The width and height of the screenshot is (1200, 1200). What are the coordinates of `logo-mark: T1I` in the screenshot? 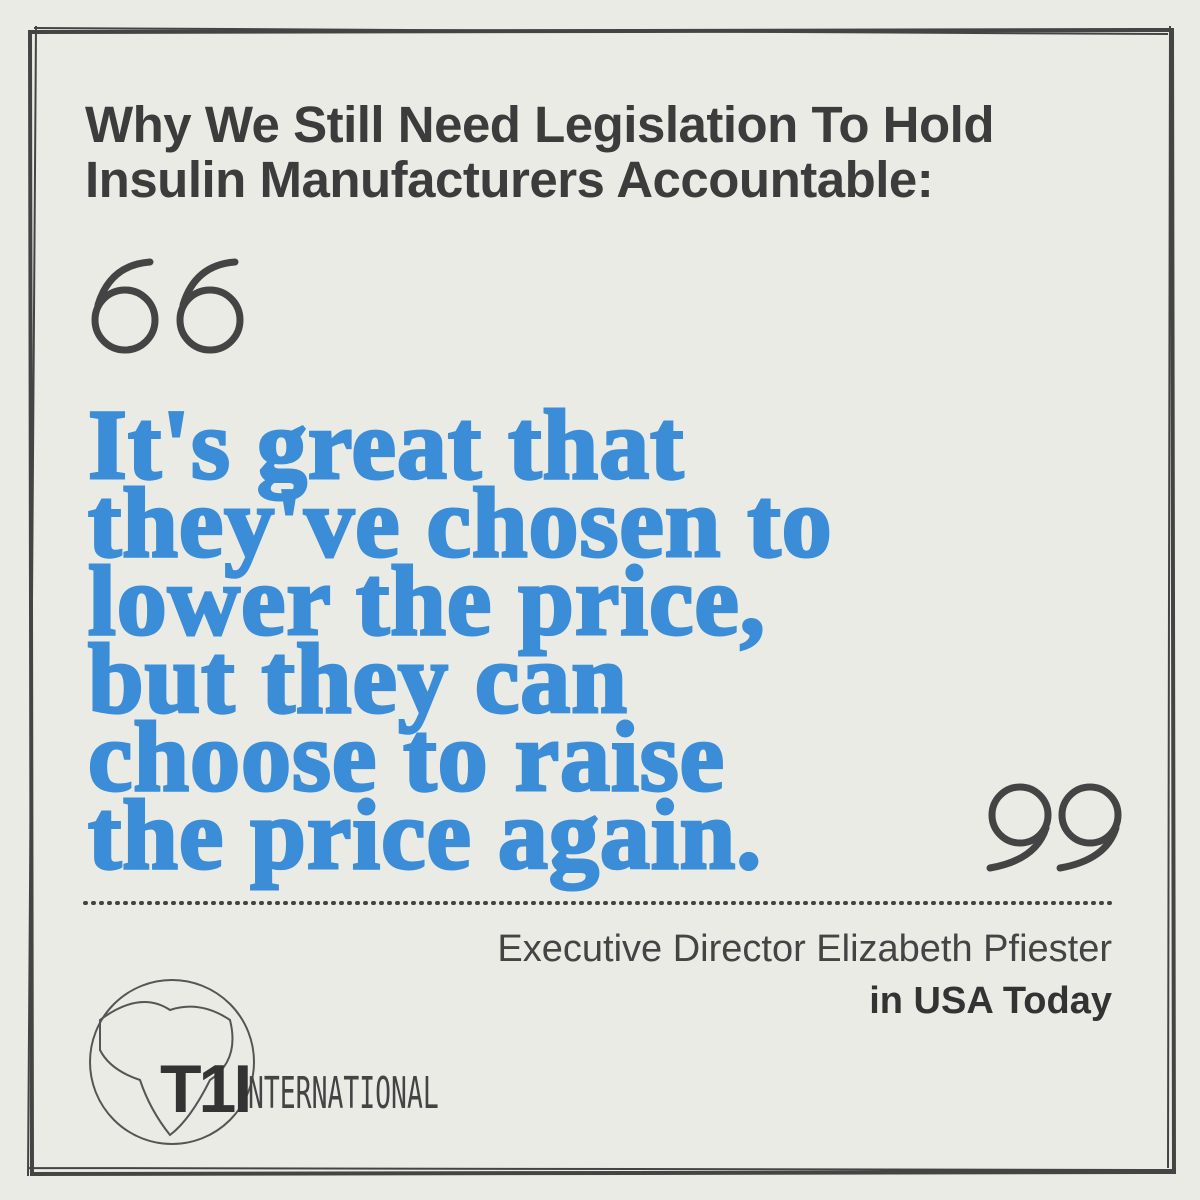 It's located at (206, 1089).